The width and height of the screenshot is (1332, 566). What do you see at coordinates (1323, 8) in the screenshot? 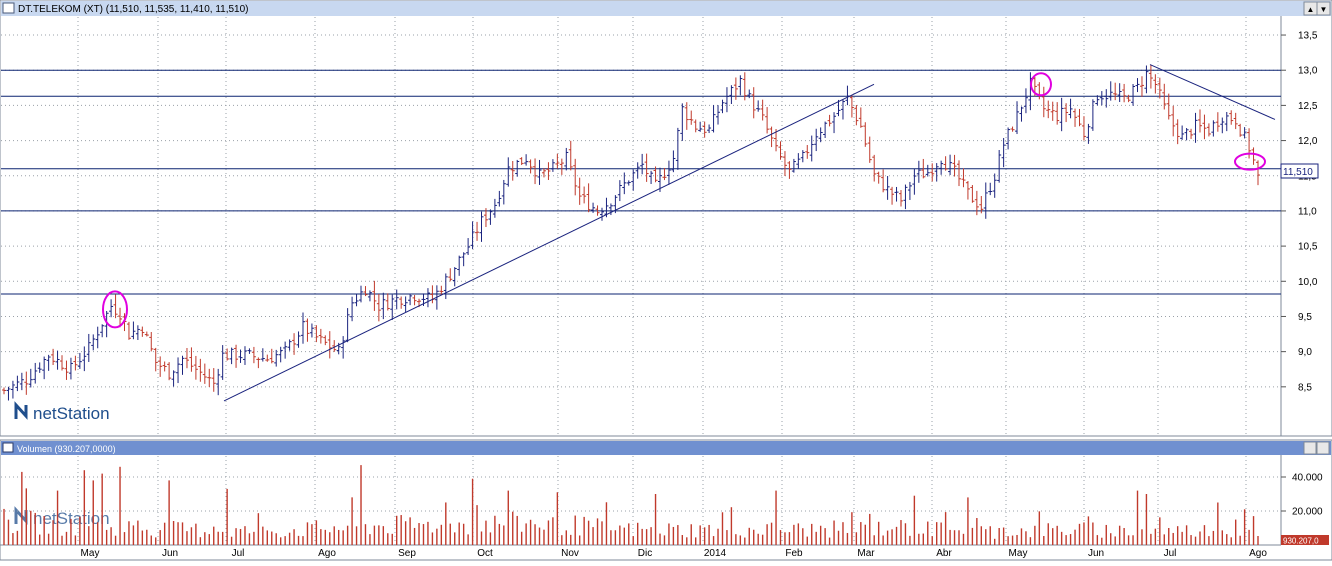
I see `price-scroll-down-button` at bounding box center [1323, 8].